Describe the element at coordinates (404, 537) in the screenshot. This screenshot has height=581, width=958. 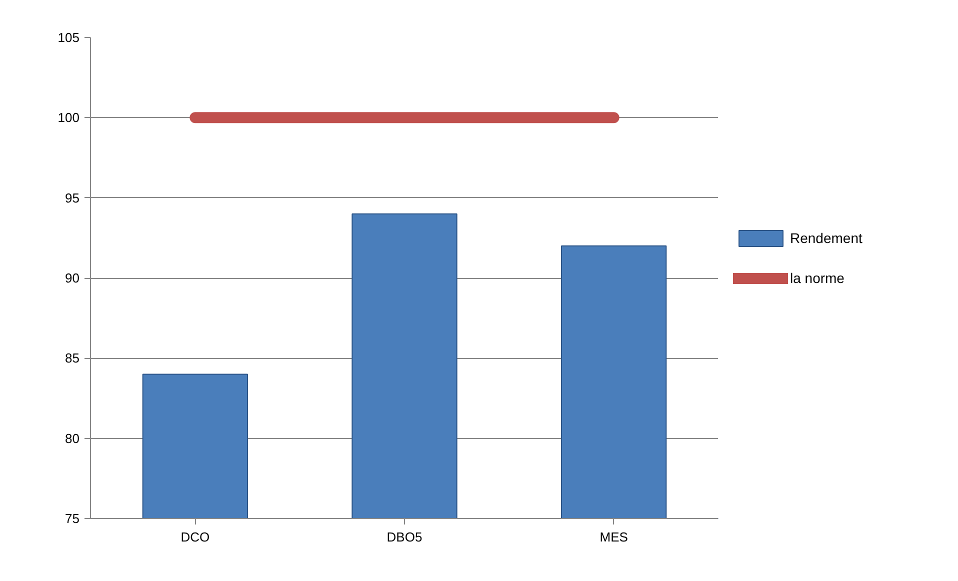
I see `x-tick-label: DBO5` at that location.